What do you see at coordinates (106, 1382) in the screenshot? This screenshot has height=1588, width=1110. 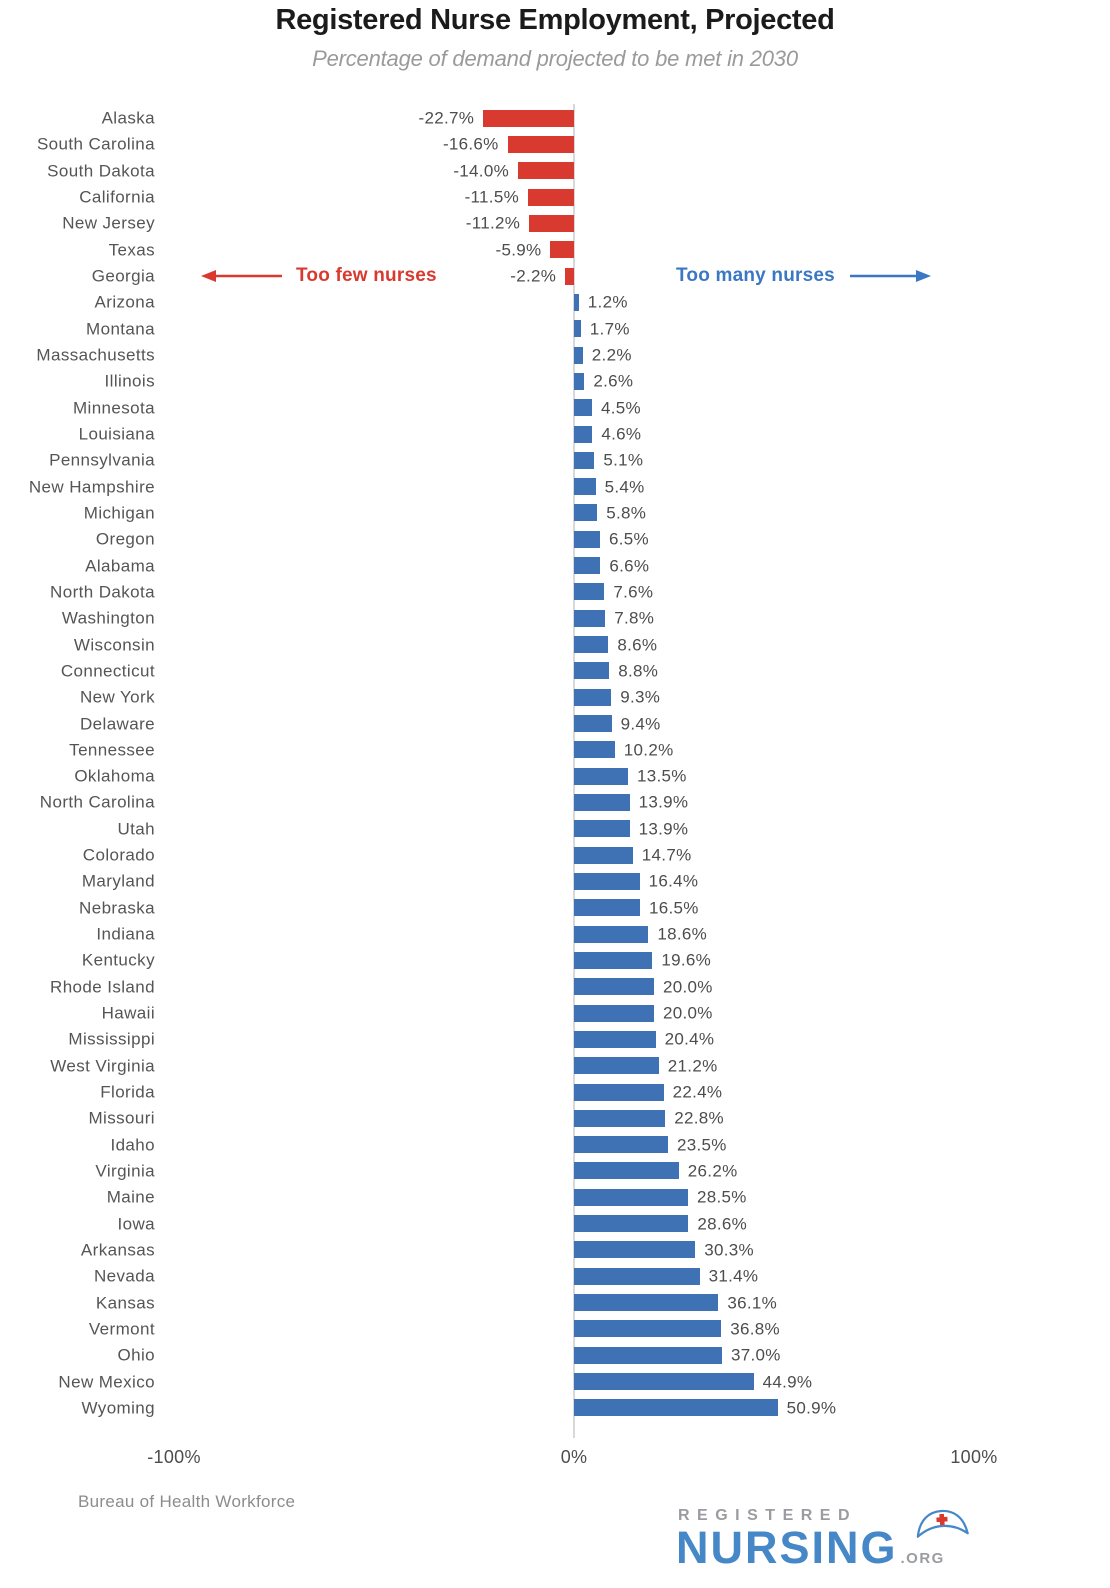 I see `state-label: New Mexico` at bounding box center [106, 1382].